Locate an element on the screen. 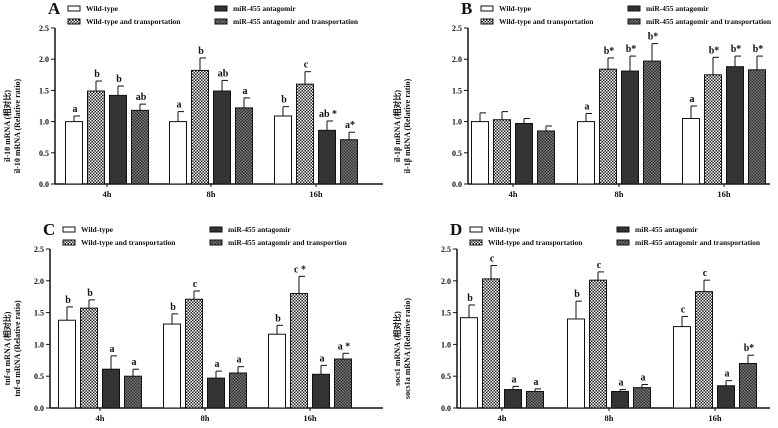 Image resolution: width=778 pixels, height=428 pixels. y-axis-label: socs1a mRNA (Relative ratio) is located at coordinates (407, 348).